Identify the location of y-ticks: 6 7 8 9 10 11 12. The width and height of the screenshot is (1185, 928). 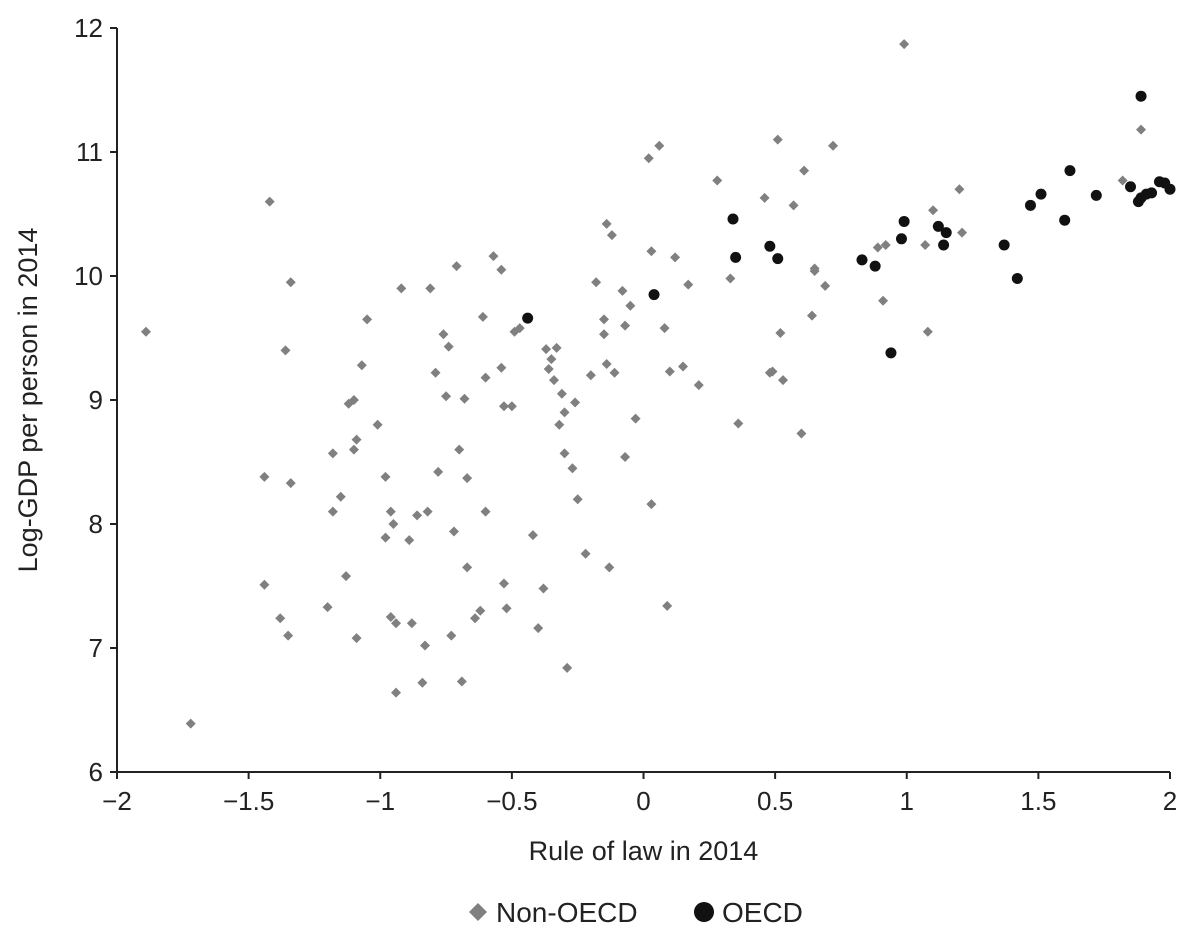
(95, 400).